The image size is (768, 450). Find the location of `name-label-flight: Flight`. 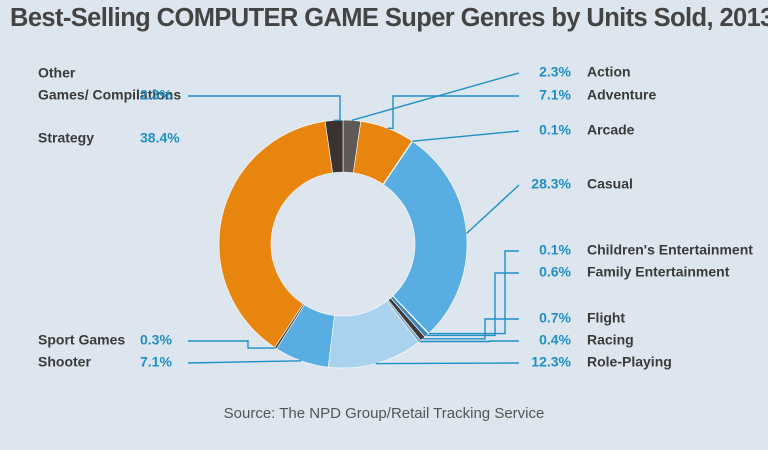

name-label-flight: Flight is located at coordinates (606, 318).